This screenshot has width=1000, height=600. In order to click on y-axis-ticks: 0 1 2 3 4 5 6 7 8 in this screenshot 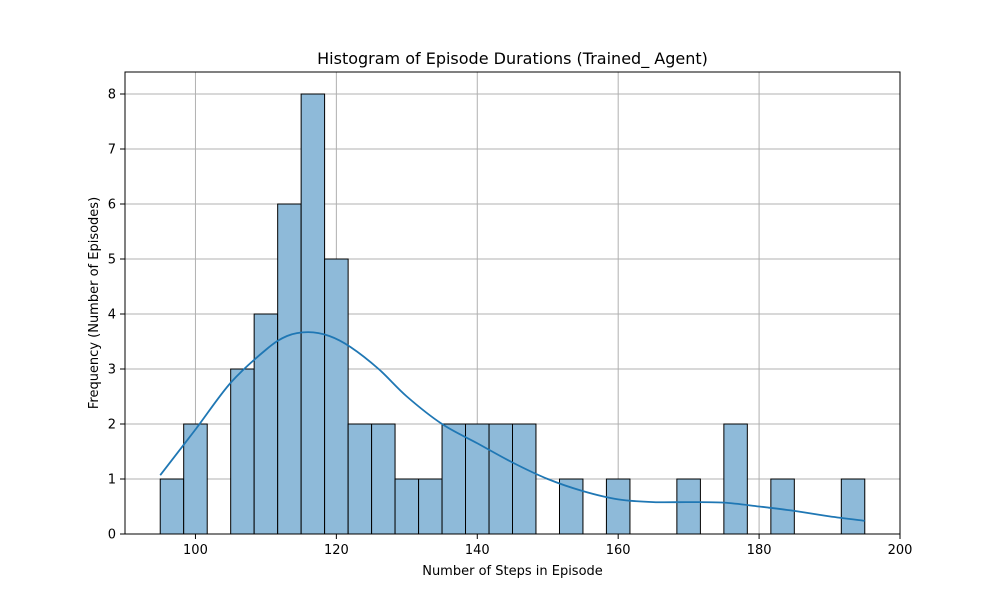, I will do `click(116, 315)`.